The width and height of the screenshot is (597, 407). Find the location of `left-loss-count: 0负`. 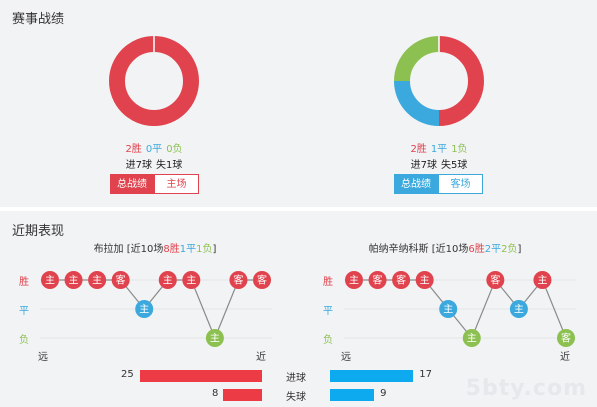

left-loss-count: 0负 is located at coordinates (174, 149).